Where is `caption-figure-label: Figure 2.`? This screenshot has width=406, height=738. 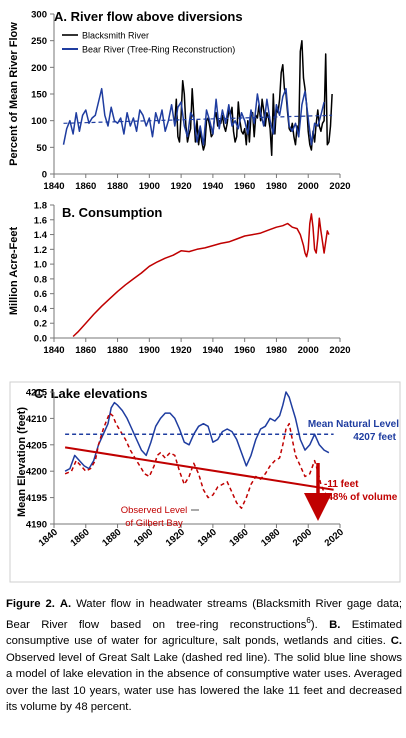
caption-figure-label: Figure 2. is located at coordinates (30, 604).